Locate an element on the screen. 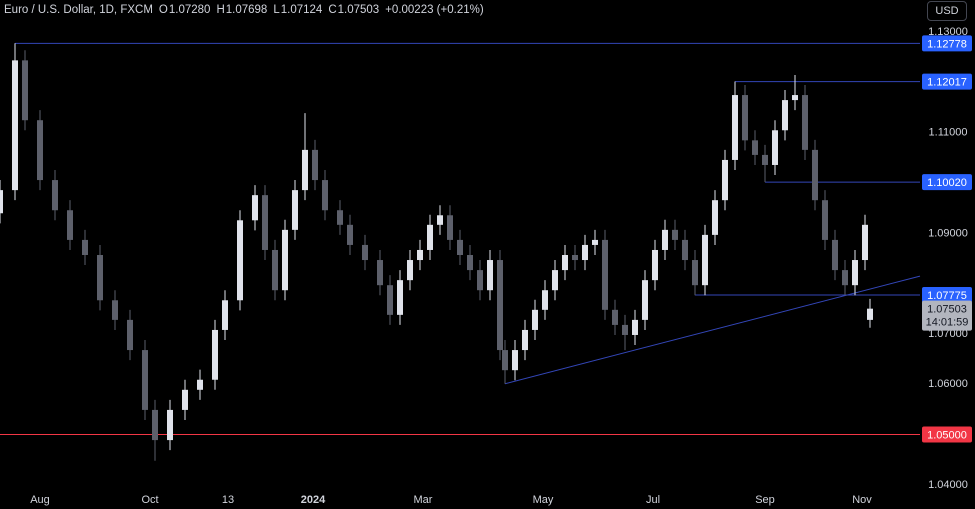  ohlc-key: C is located at coordinates (332, 10).